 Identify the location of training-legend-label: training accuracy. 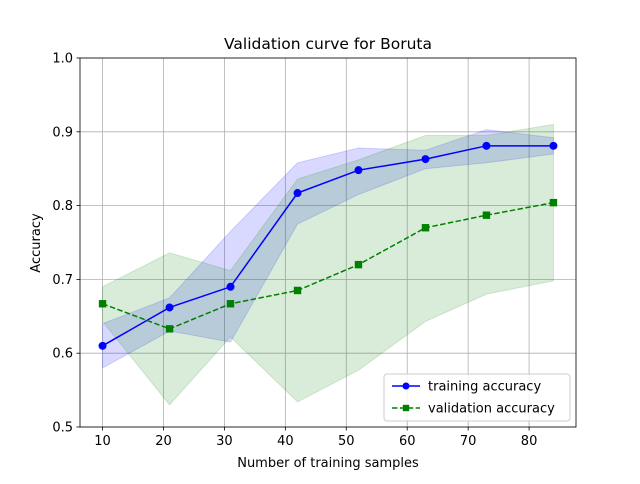
(484, 387).